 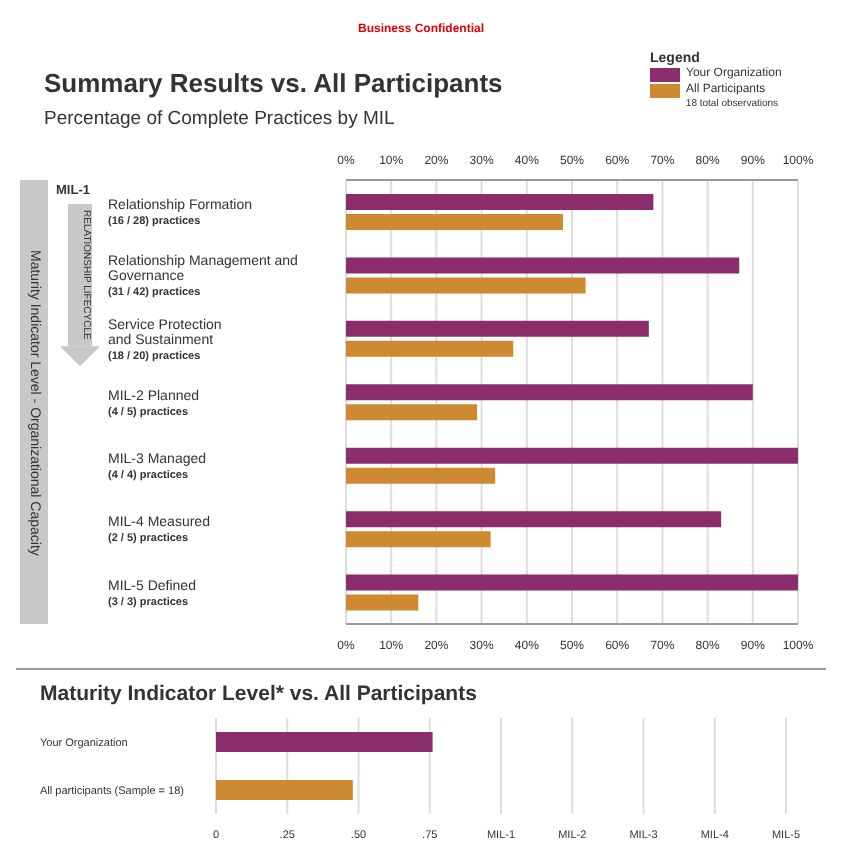 I want to click on chart-title: Summary Results vs. All Participants, so click(x=273, y=83).